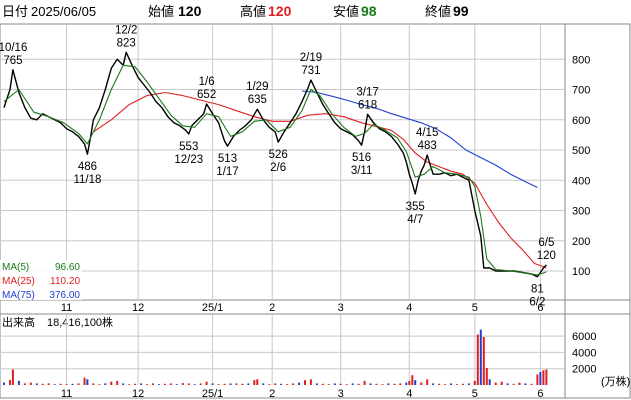 The height and width of the screenshot is (400, 631). I want to click on legend-ma75-value: 376.00, so click(64, 295).